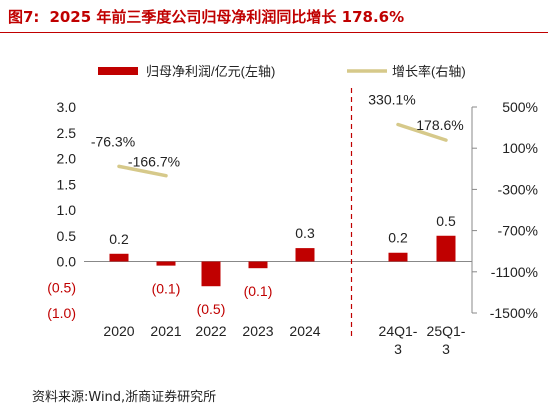 Image resolution: width=548 pixels, height=411 pixels. Describe the element at coordinates (154, 162) in the screenshot. I see `growth-value-label: -166.7%` at that location.